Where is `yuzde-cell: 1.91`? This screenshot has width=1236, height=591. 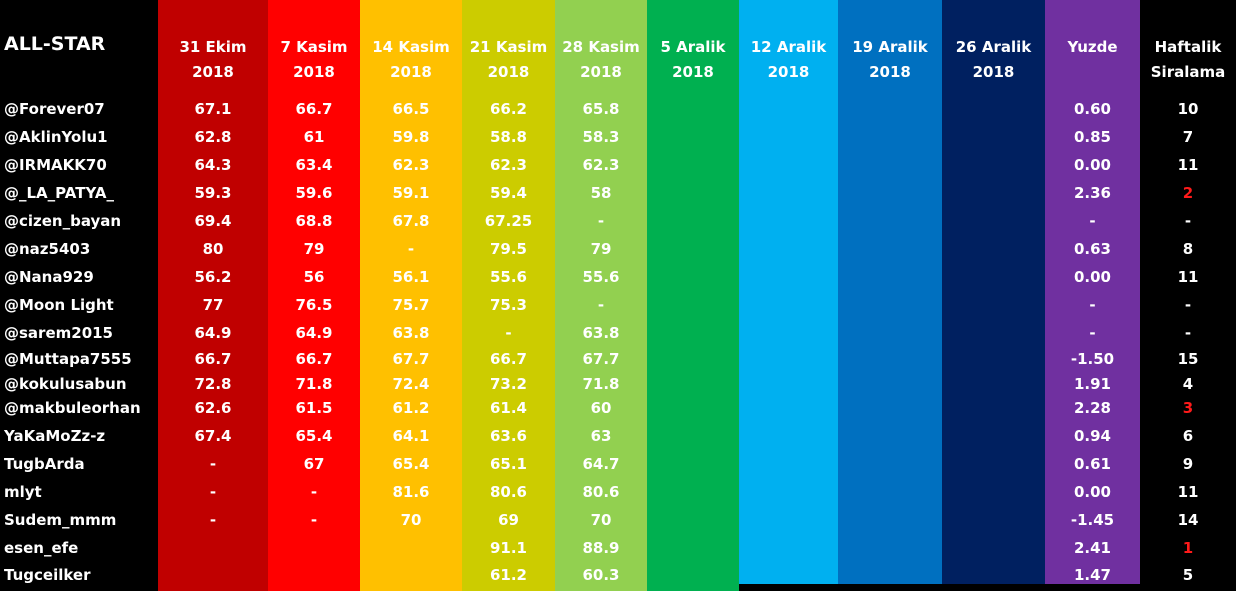
yuzde-cell: 1.91 is located at coordinates (1092, 384).